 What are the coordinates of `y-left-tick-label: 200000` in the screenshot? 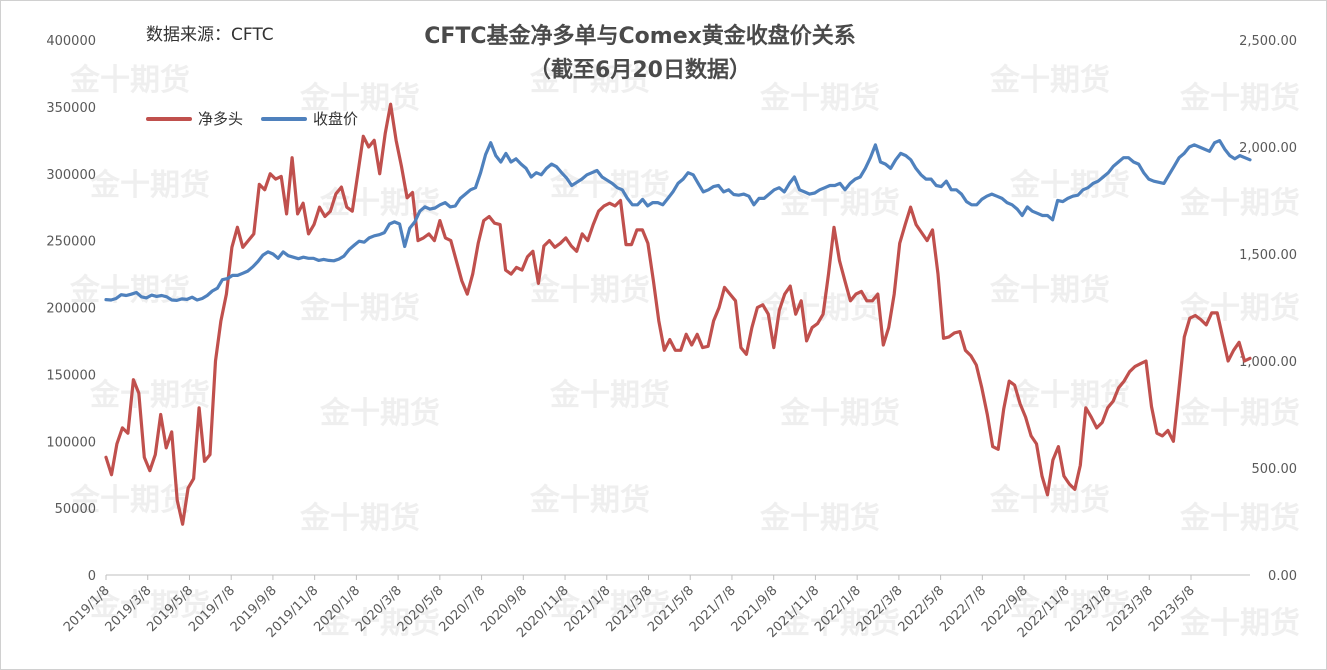 It's located at (71, 309).